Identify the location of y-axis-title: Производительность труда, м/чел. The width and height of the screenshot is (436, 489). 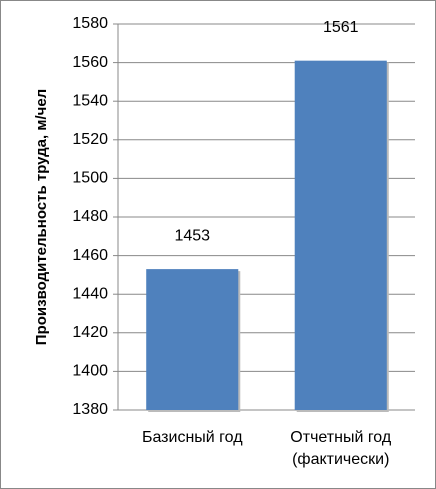
(41, 217).